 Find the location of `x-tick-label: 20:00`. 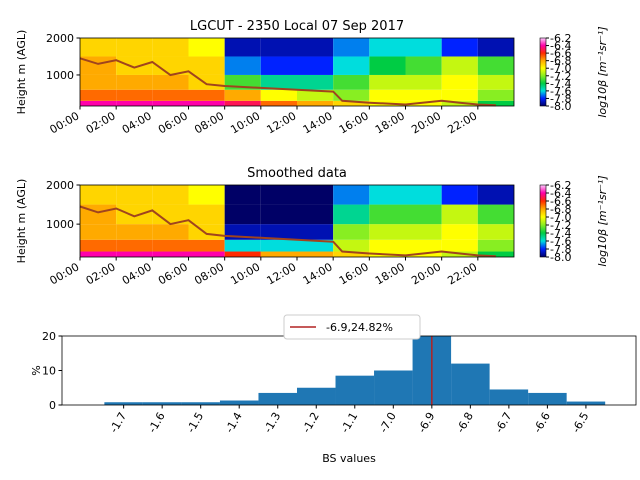

x-tick-label: 20:00 is located at coordinates (426, 273).